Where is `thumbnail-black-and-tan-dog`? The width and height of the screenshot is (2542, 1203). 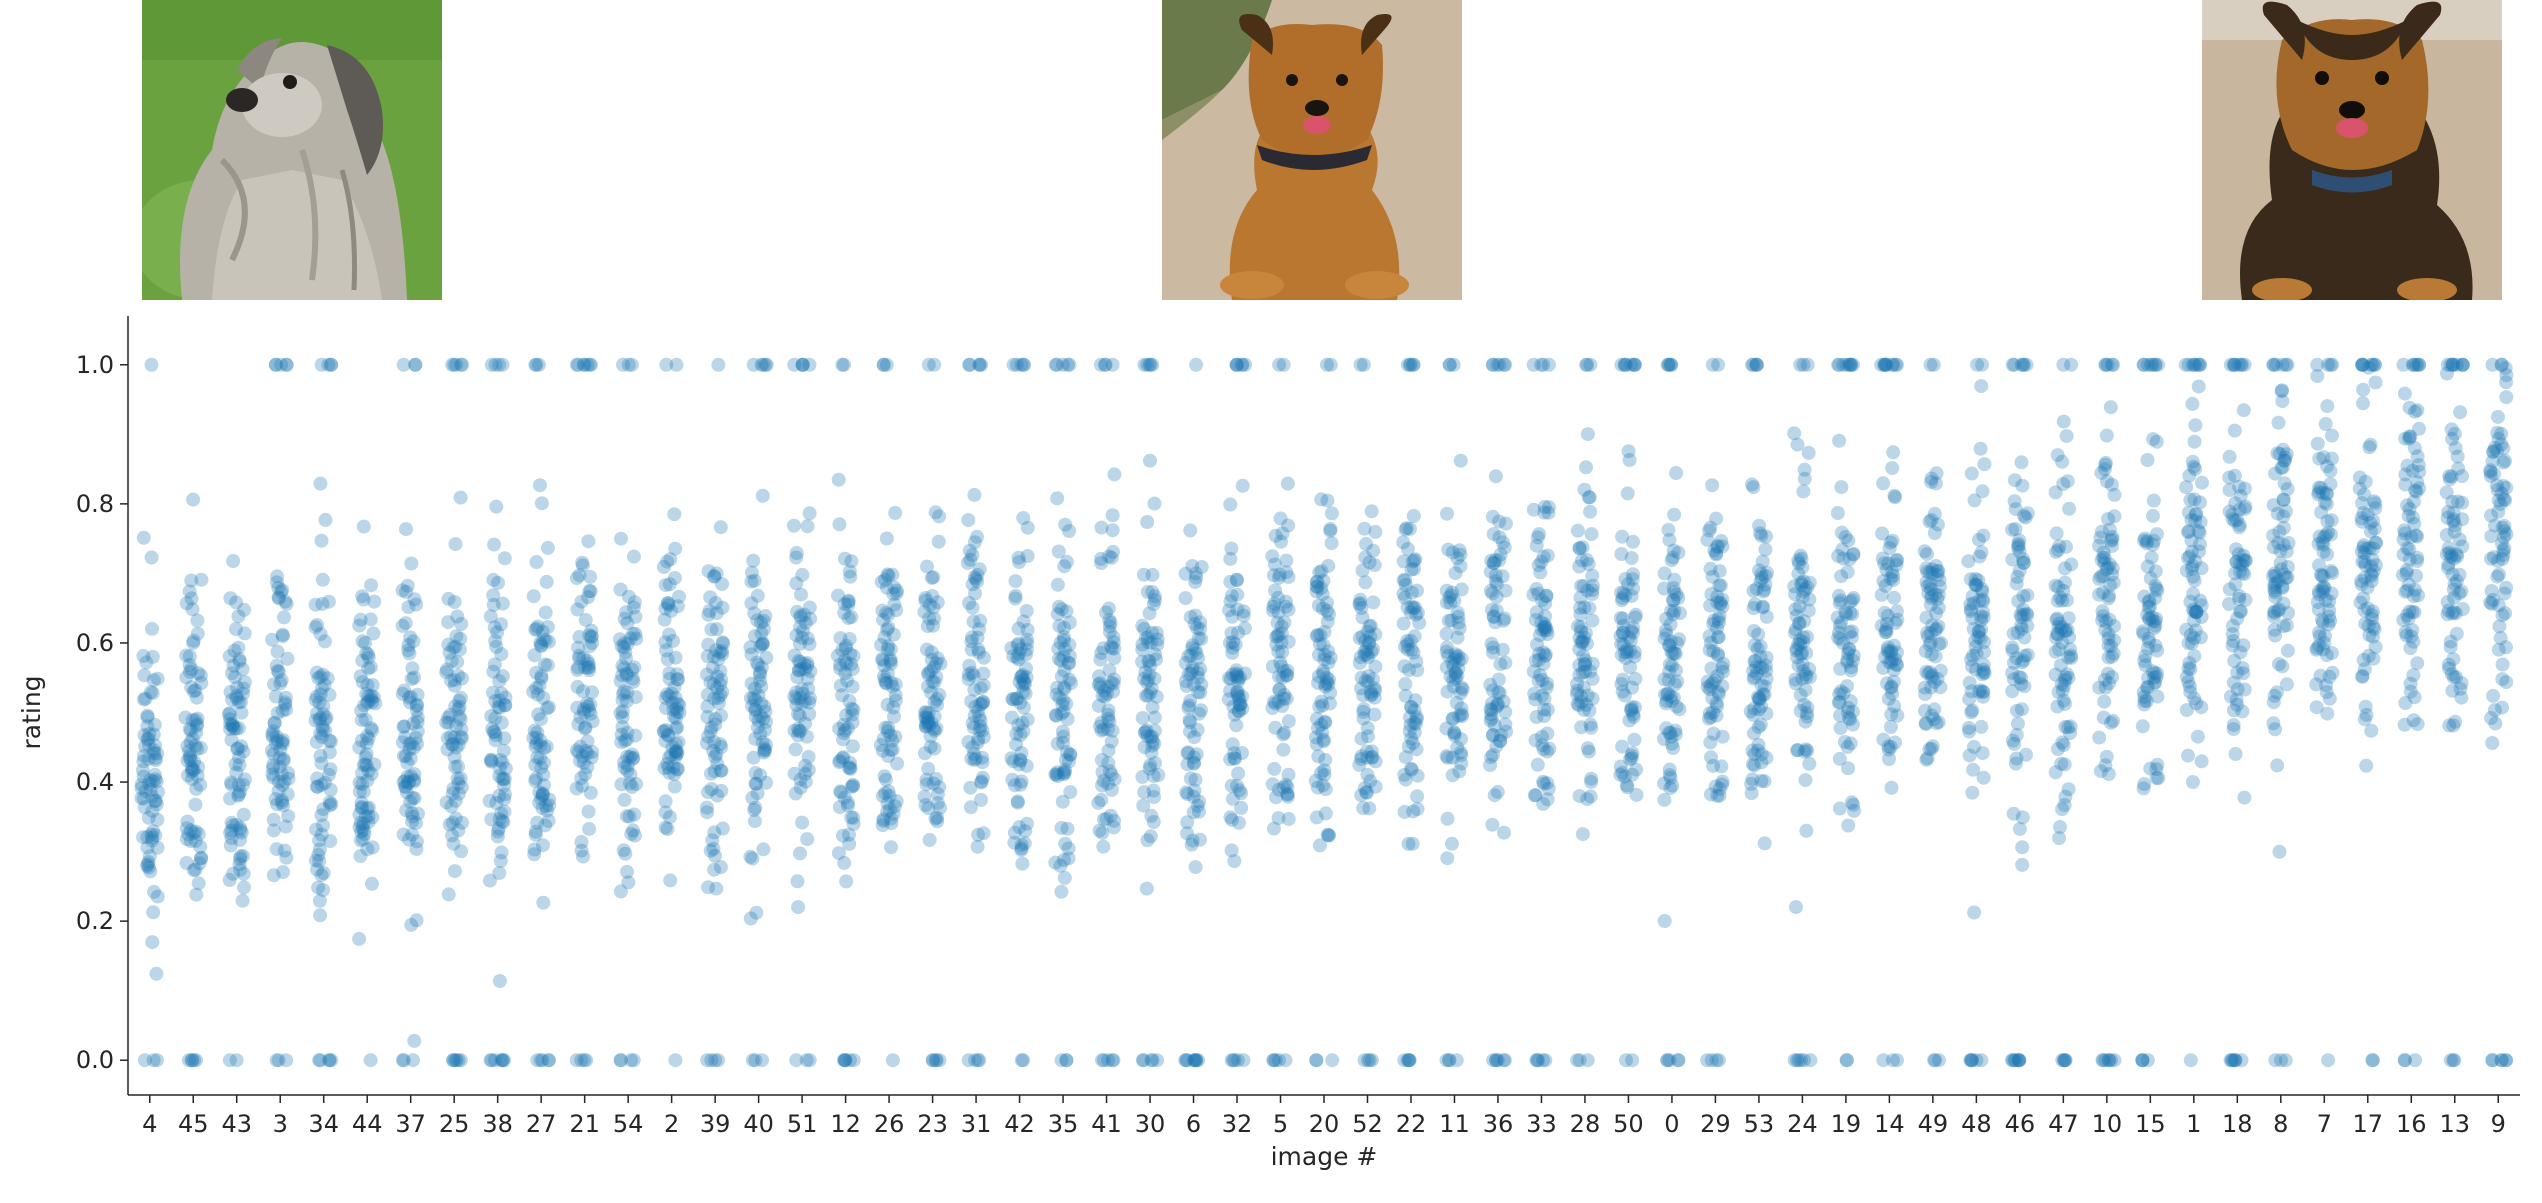 thumbnail-black-and-tan-dog is located at coordinates (2352, 150).